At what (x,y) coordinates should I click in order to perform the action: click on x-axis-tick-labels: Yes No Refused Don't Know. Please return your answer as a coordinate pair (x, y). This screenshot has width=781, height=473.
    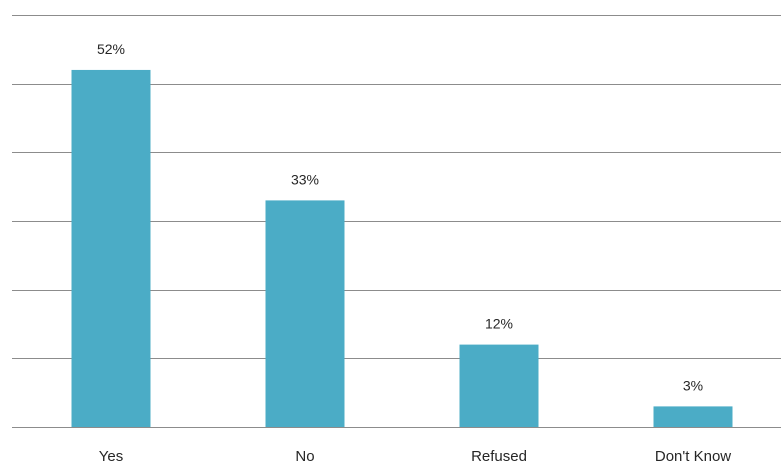
    Looking at the image, I should click on (415, 456).